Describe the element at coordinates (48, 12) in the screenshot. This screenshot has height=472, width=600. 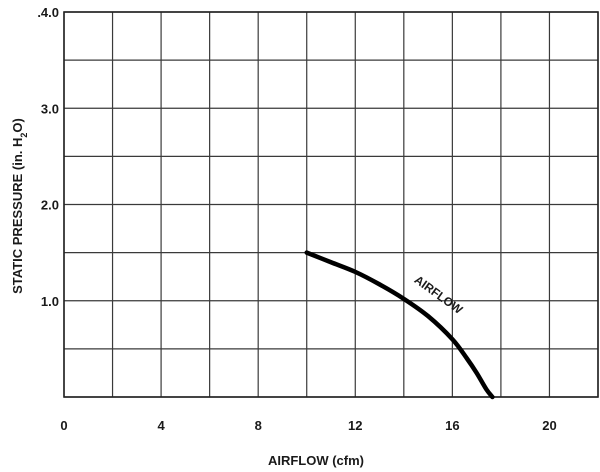
I see `y-tick-label: .4.0` at that location.